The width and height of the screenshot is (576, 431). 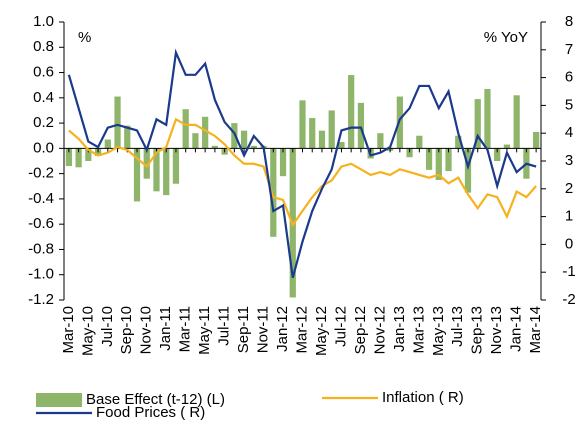 I want to click on x-tick-label: May-12, so click(x=321, y=331).